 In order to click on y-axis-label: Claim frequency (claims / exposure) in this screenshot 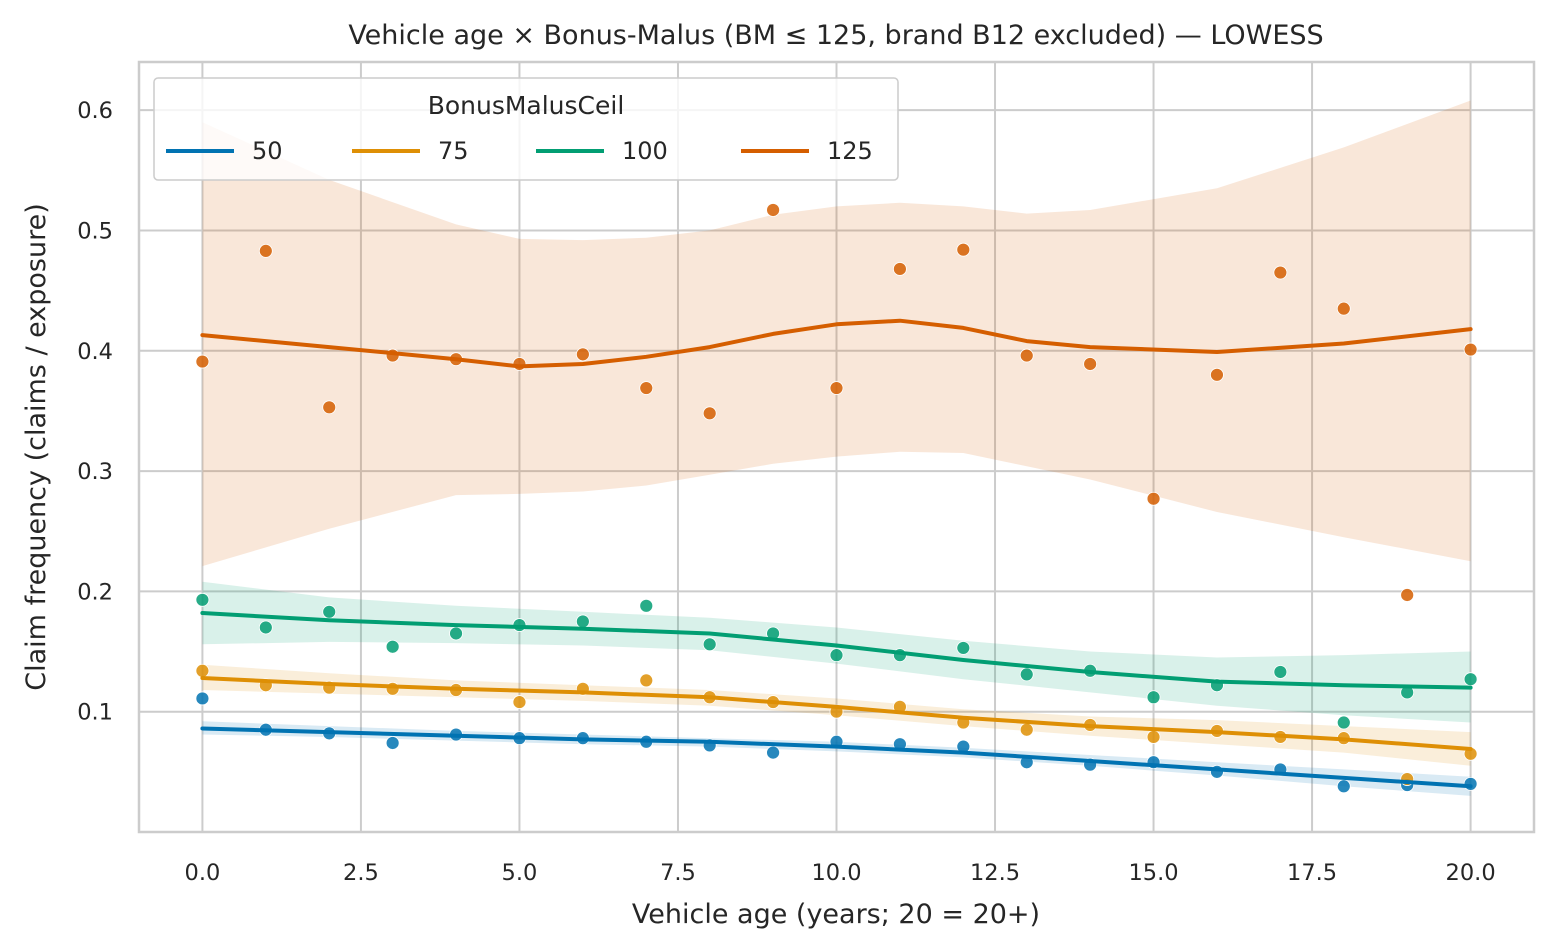, I will do `click(36, 446)`.